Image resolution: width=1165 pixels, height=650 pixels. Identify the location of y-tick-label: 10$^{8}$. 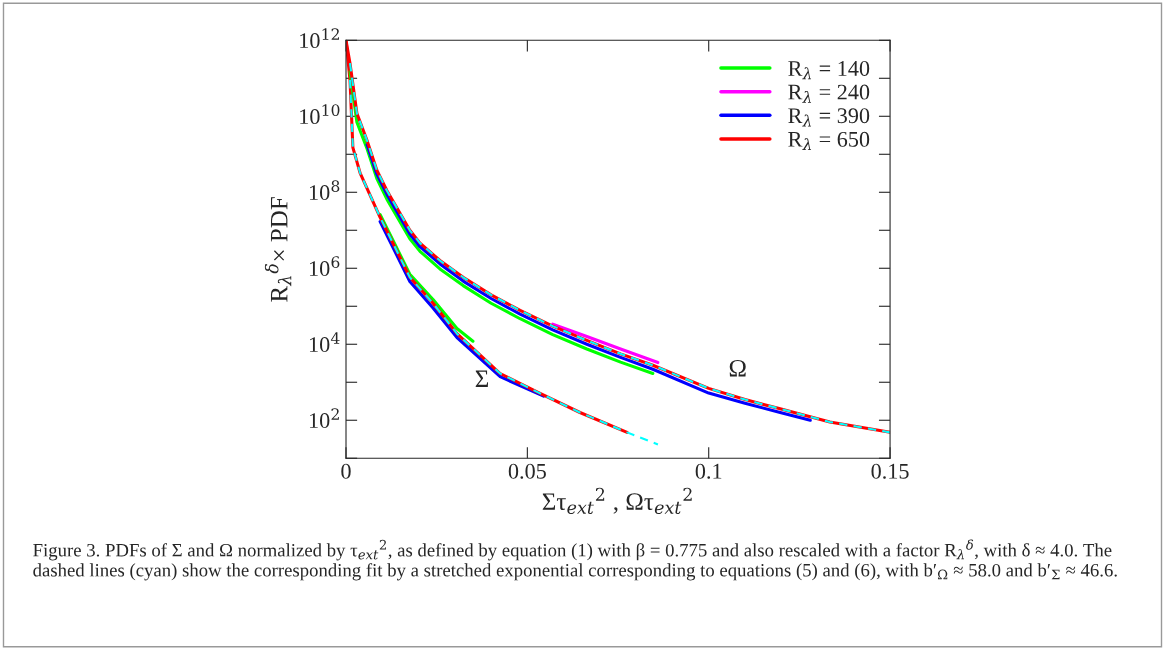
(324, 190).